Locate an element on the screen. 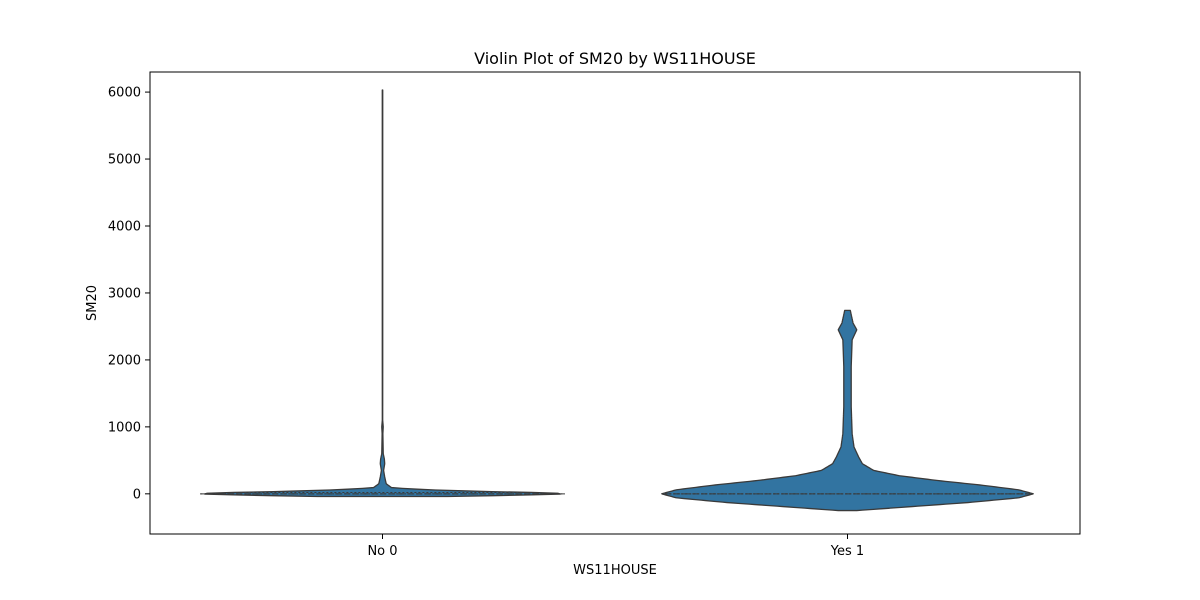 The height and width of the screenshot is (600, 1200). y-axis: 0 1000 2000 3000 4000 5000 6000 is located at coordinates (129, 294).